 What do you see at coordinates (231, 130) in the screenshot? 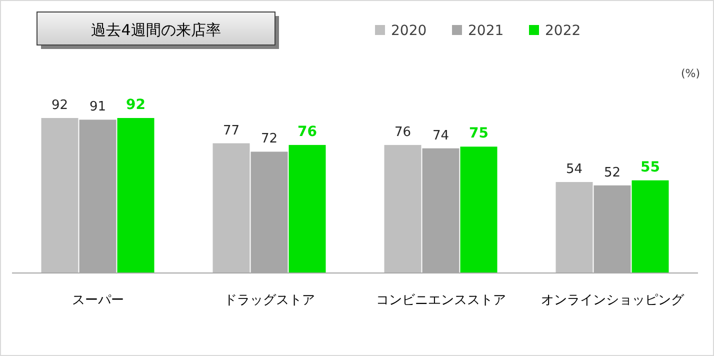
I see `data-label: 77` at bounding box center [231, 130].